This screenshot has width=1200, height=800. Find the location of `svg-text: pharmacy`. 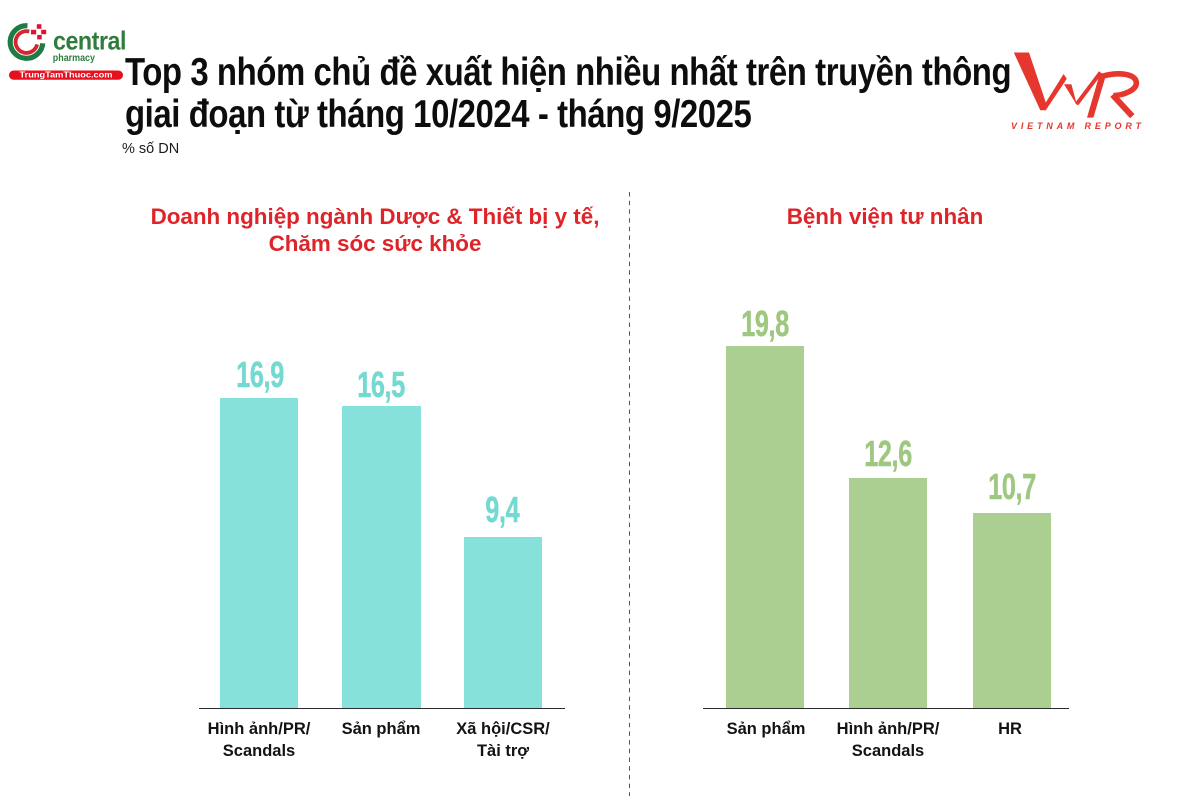

svg-text: pharmacy is located at coordinates (74, 58).